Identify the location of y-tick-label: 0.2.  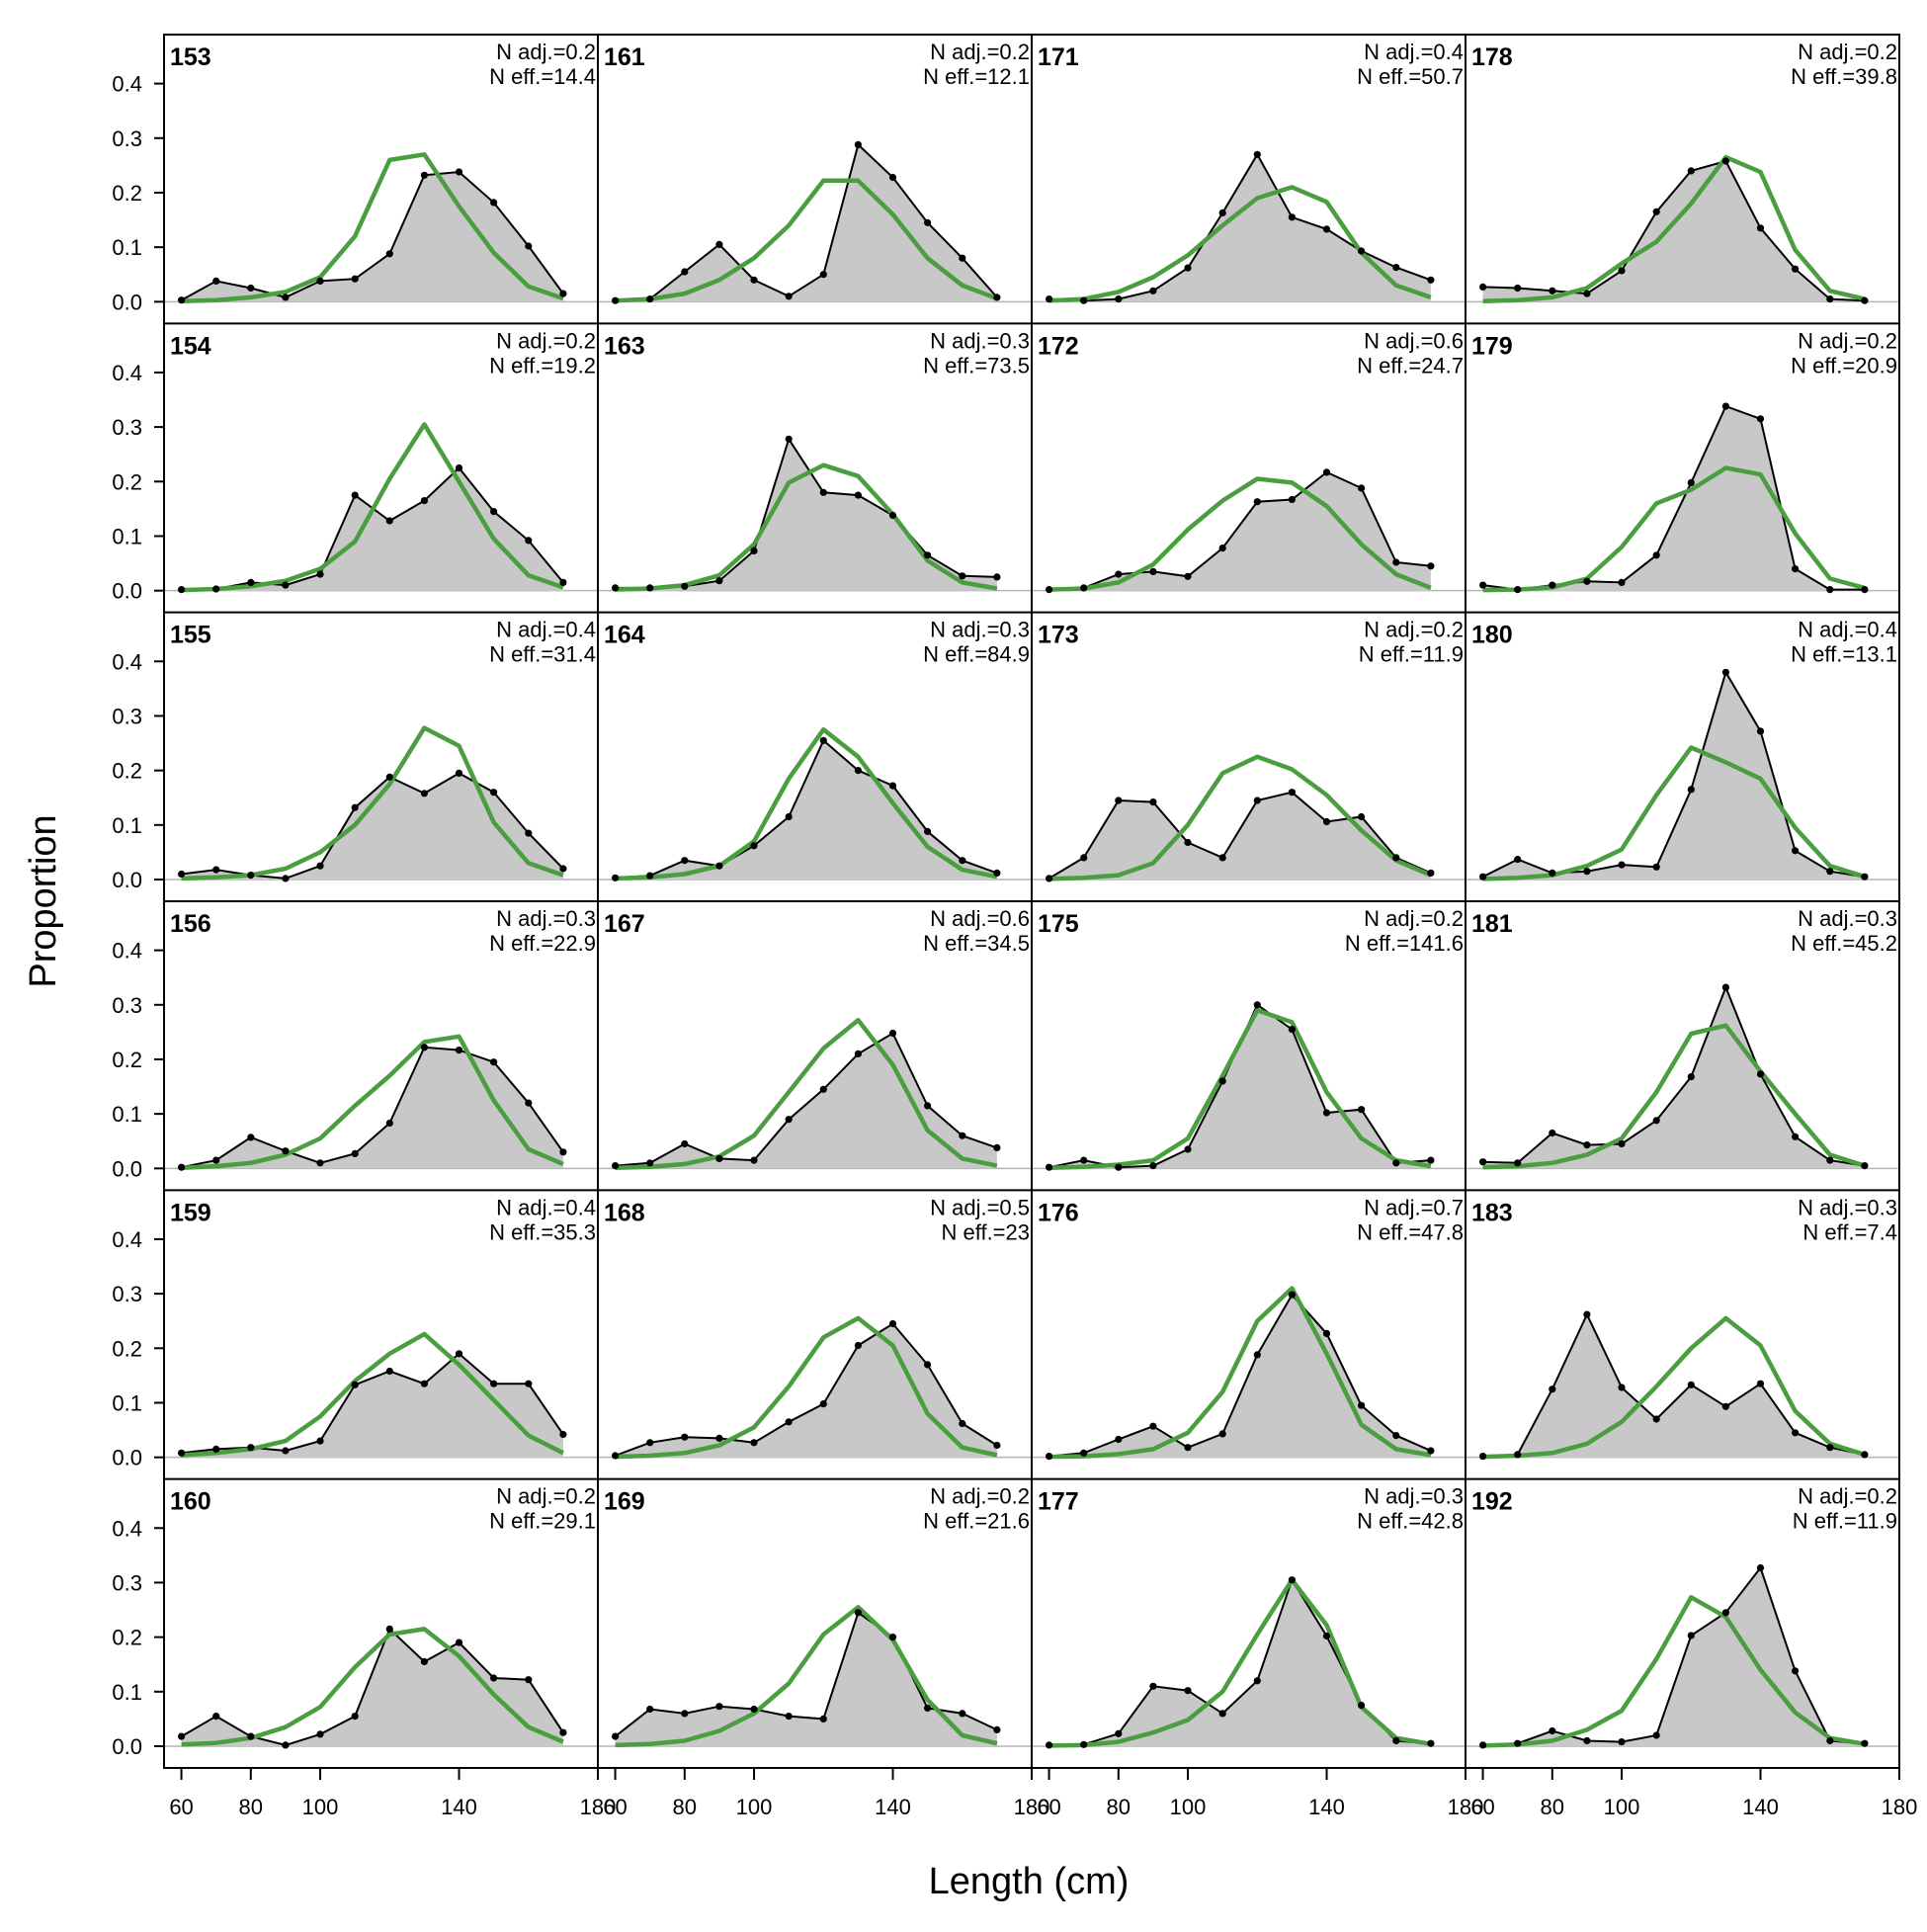
(127, 1638).